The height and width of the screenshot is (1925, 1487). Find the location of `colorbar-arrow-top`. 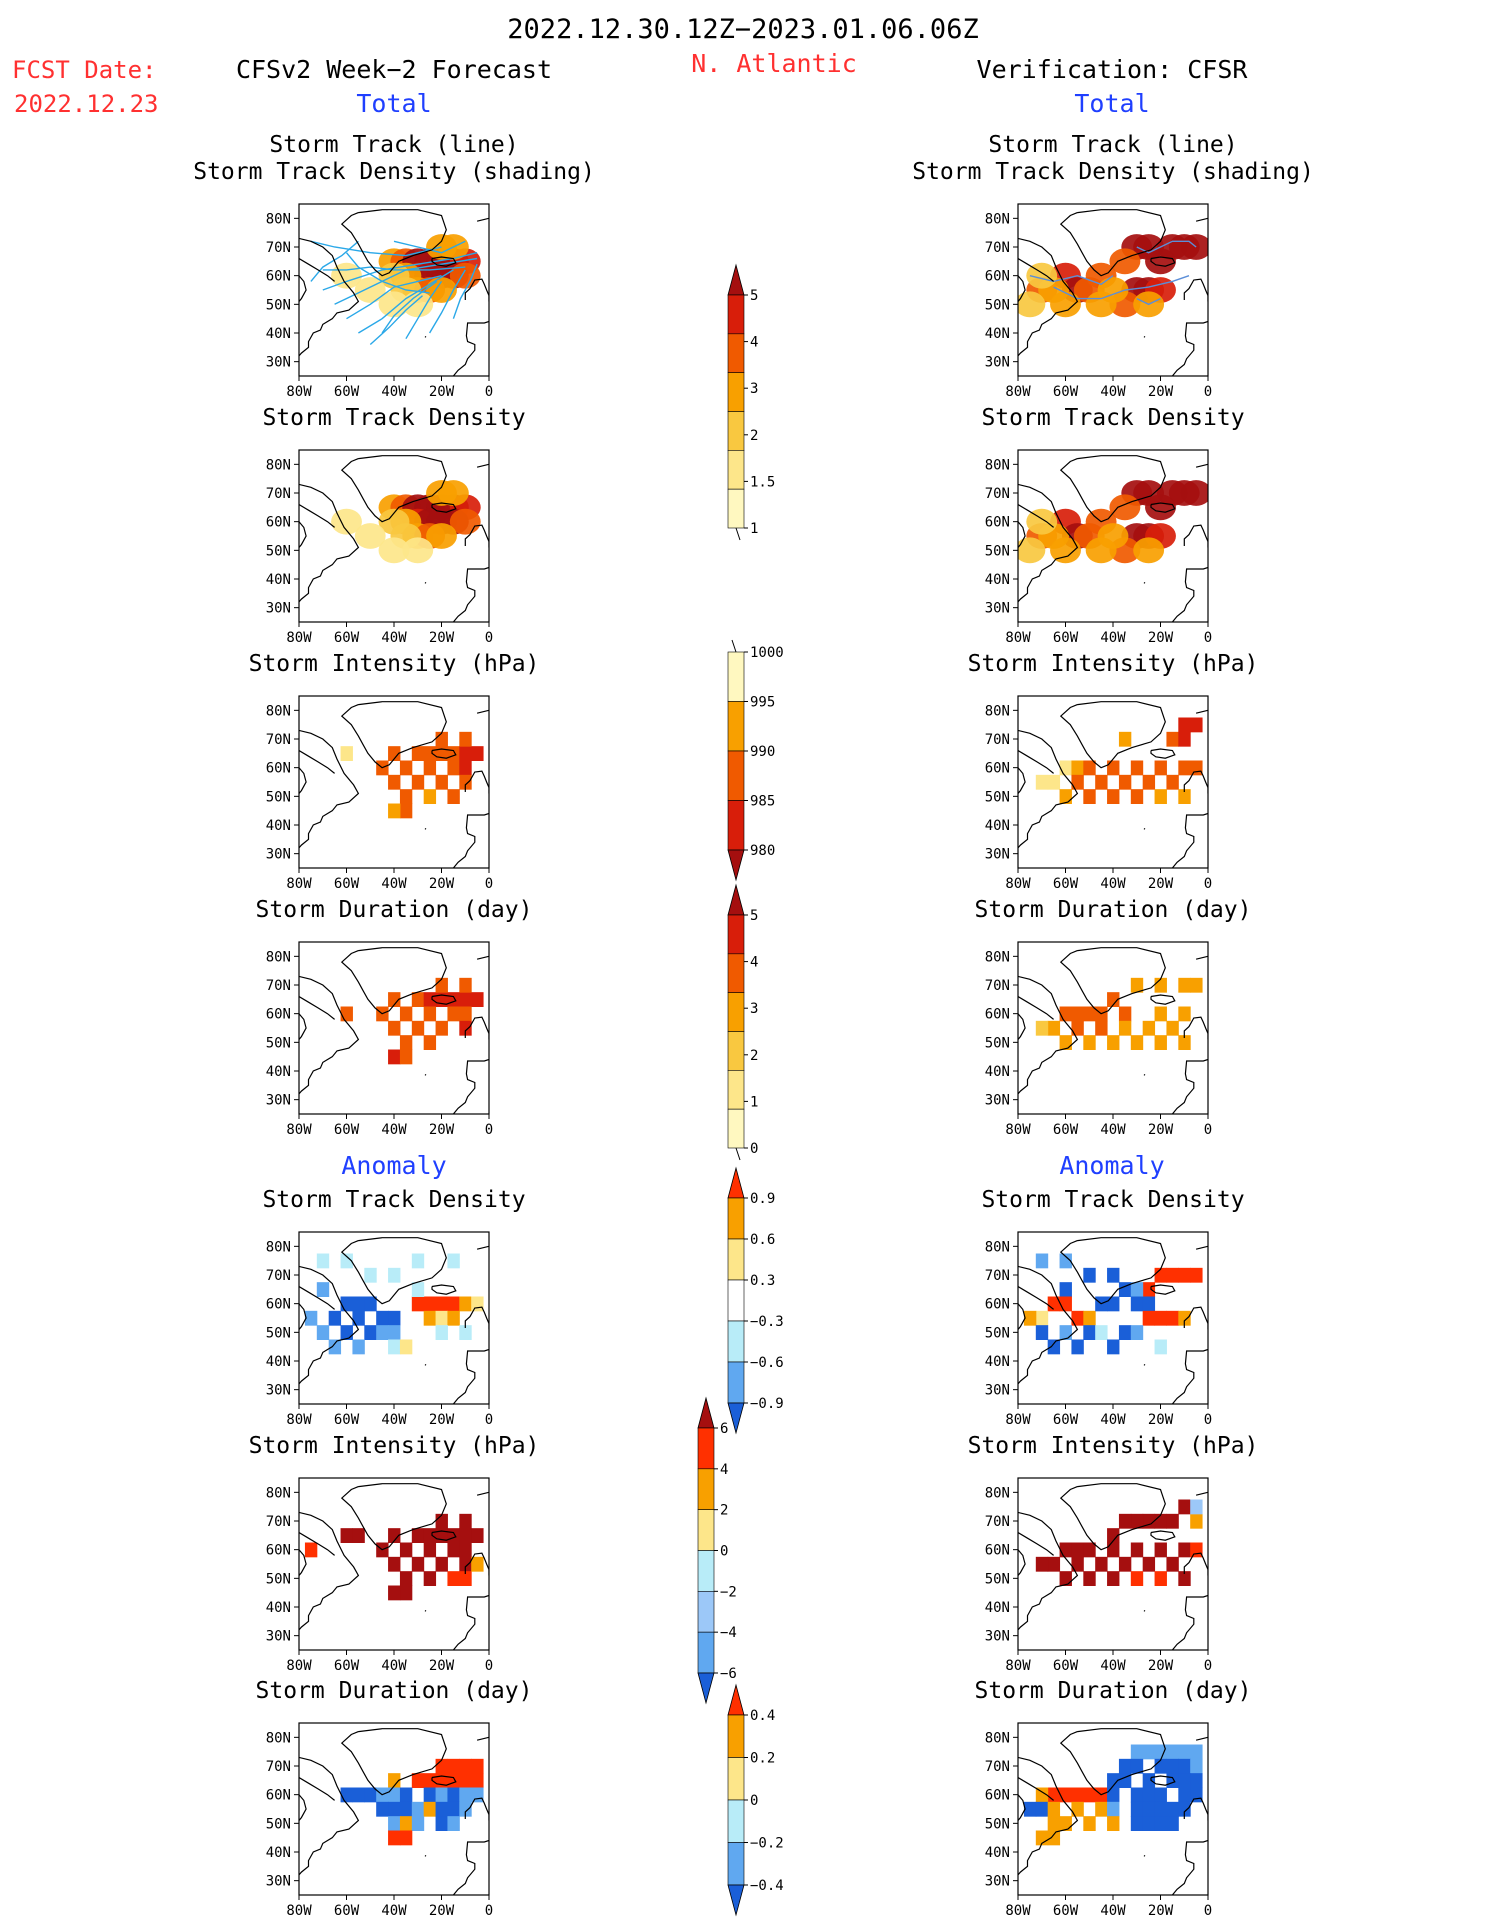

colorbar-arrow-top is located at coordinates (736, 1699).